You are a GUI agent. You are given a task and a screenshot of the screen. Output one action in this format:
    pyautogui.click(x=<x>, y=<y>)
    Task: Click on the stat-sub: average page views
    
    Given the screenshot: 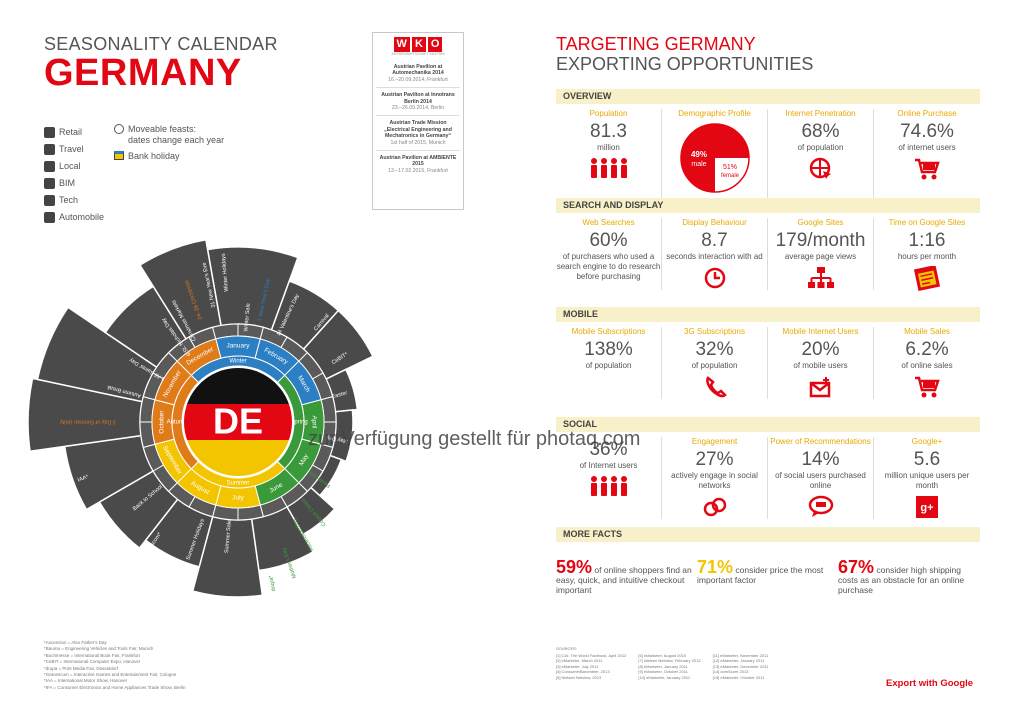 What is the action you would take?
    pyautogui.click(x=820, y=256)
    